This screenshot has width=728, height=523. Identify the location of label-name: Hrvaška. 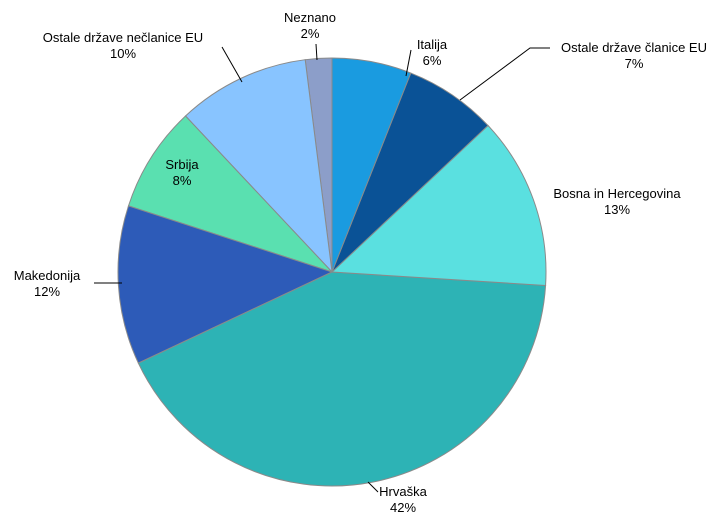
(403, 491).